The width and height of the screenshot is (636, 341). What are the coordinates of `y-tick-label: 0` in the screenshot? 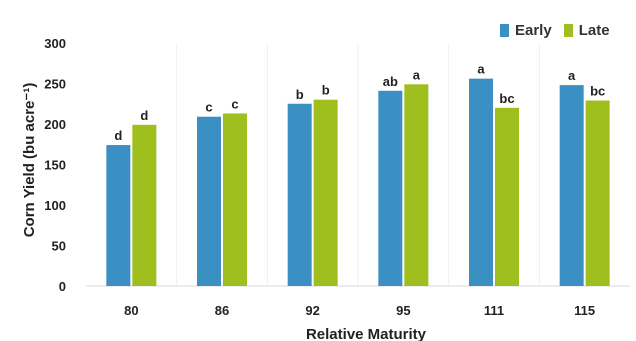 It's located at (62, 286).